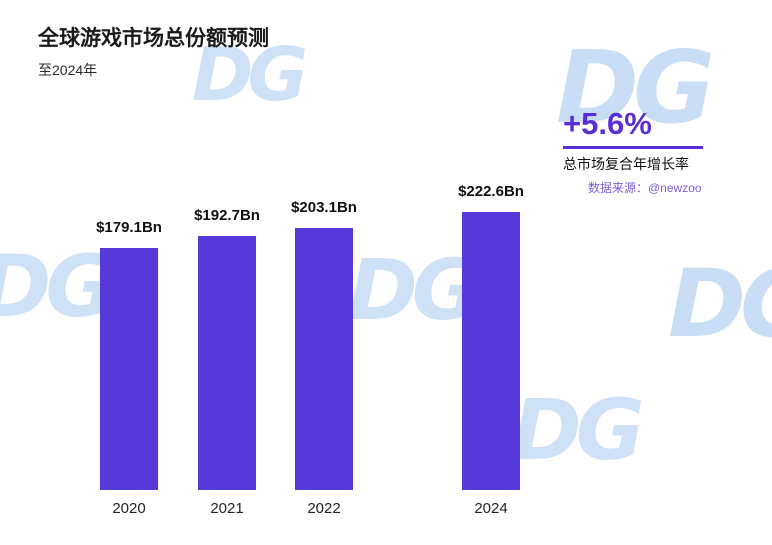  What do you see at coordinates (227, 215) in the screenshot?
I see `bar-value-label: $192.7Bn` at bounding box center [227, 215].